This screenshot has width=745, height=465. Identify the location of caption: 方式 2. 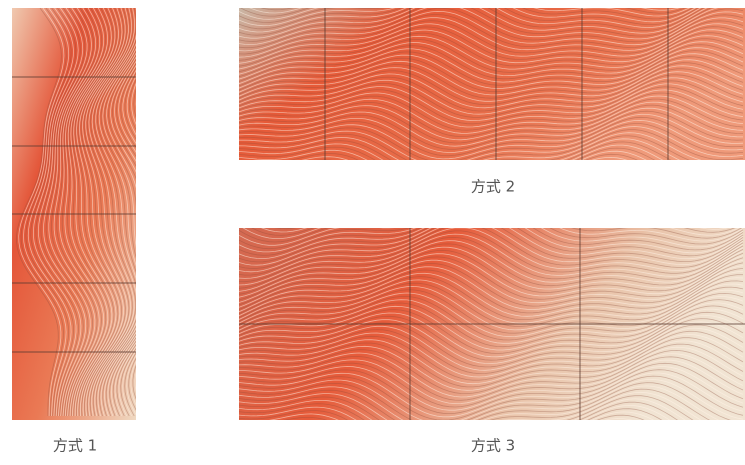
(493, 187).